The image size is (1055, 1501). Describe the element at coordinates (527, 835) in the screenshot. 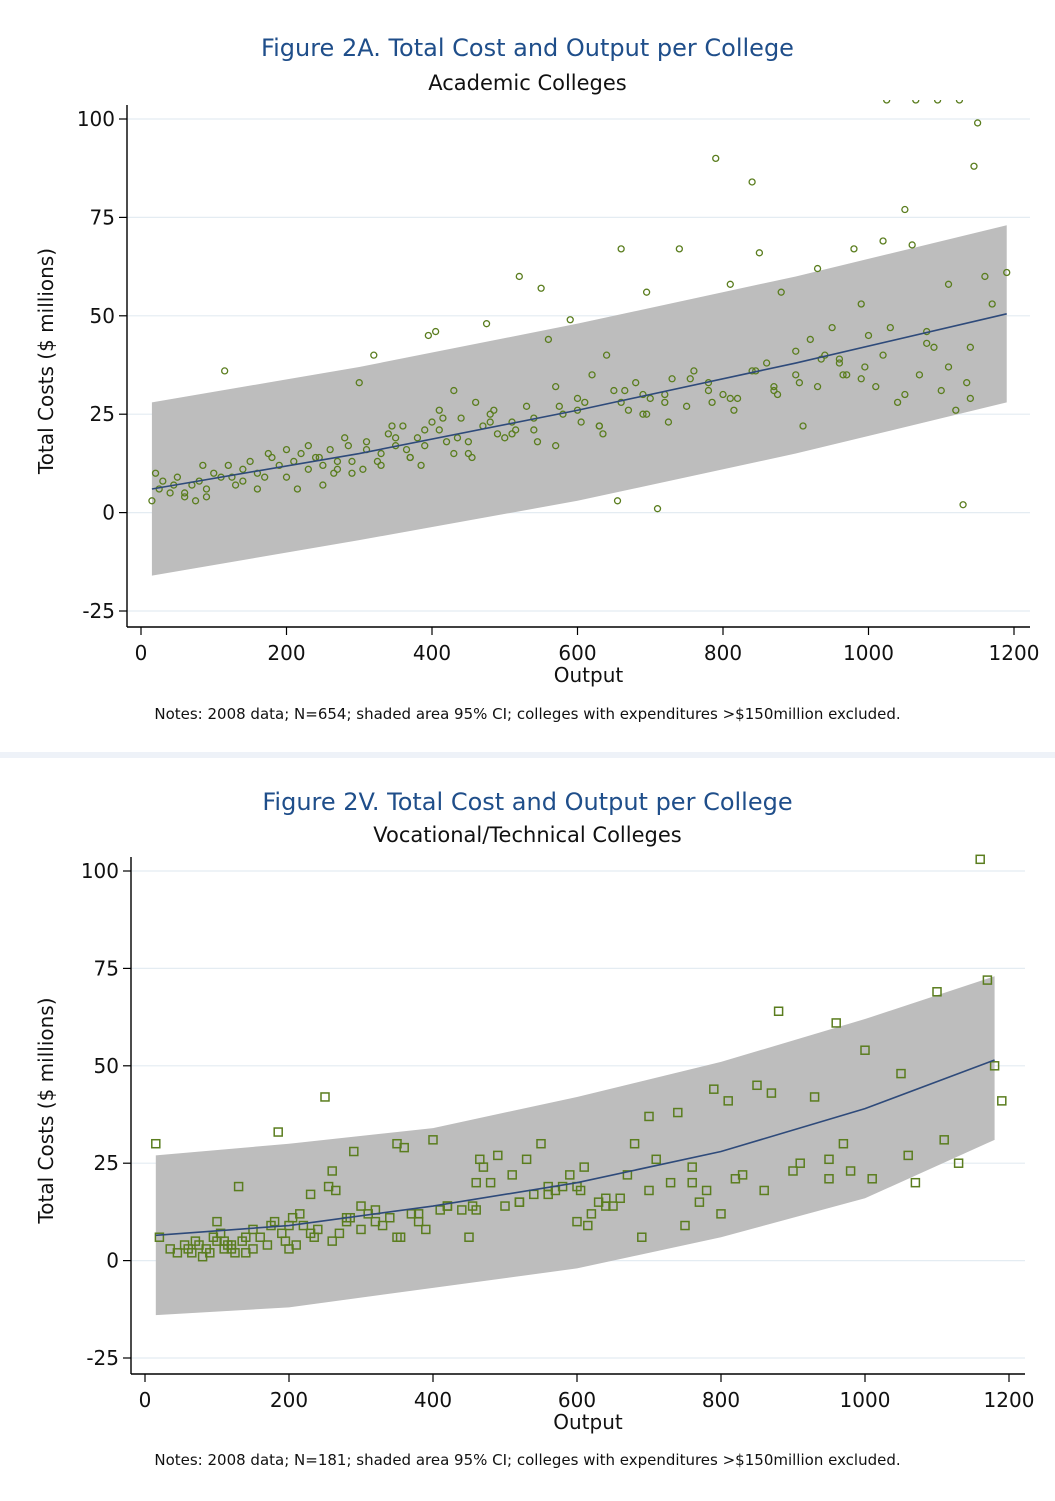

I see `figure-subtitle: Vocational/Technical Colleges` at that location.